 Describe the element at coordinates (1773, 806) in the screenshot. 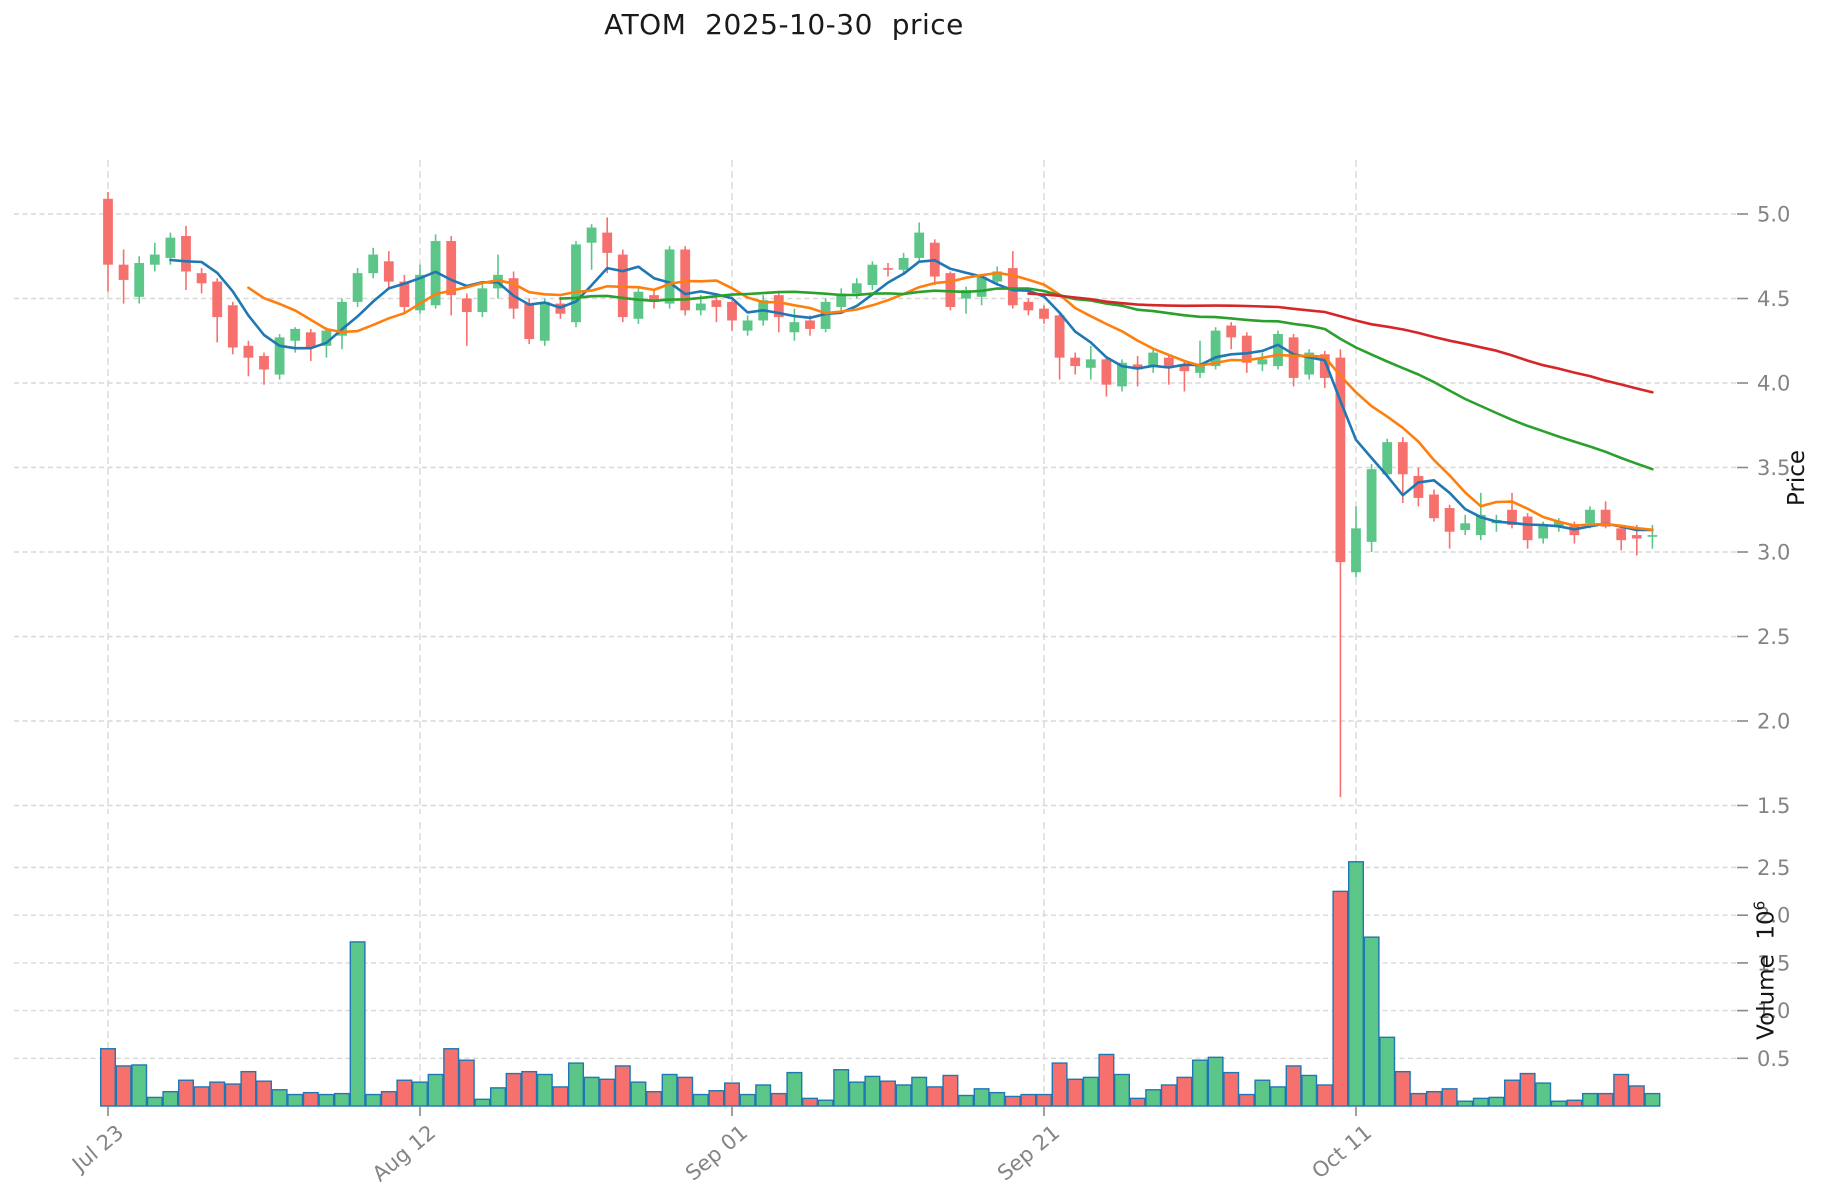

I see `price-tick-label: 1.5` at that location.